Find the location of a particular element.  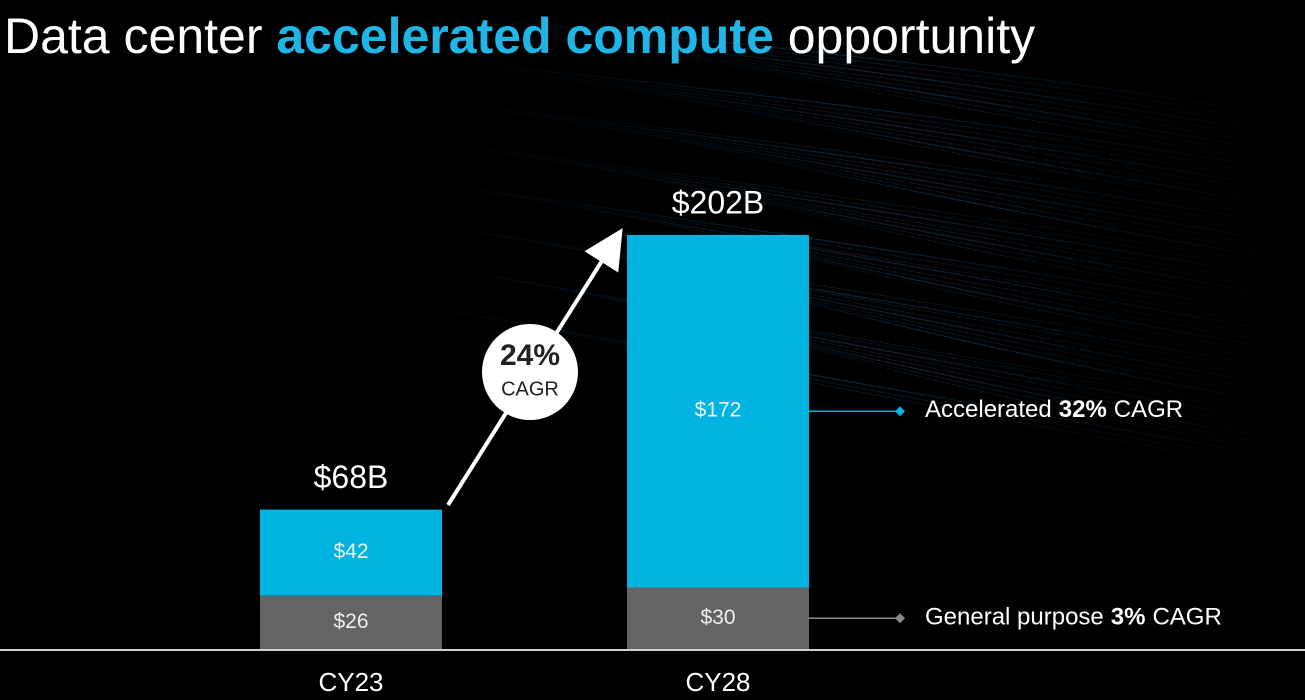

x-tick-label: CY23 is located at coordinates (350, 682).